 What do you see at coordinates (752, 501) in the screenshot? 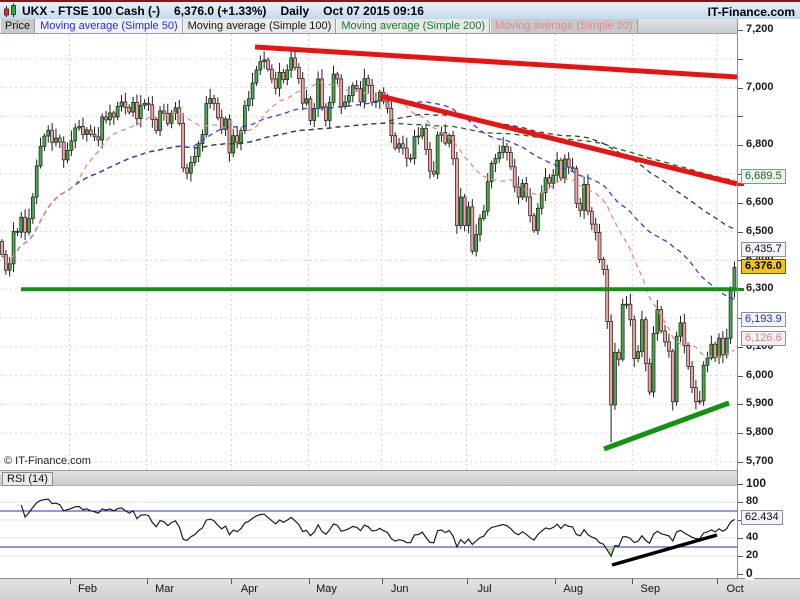
I see `rsi-axis-label: 80` at bounding box center [752, 501].